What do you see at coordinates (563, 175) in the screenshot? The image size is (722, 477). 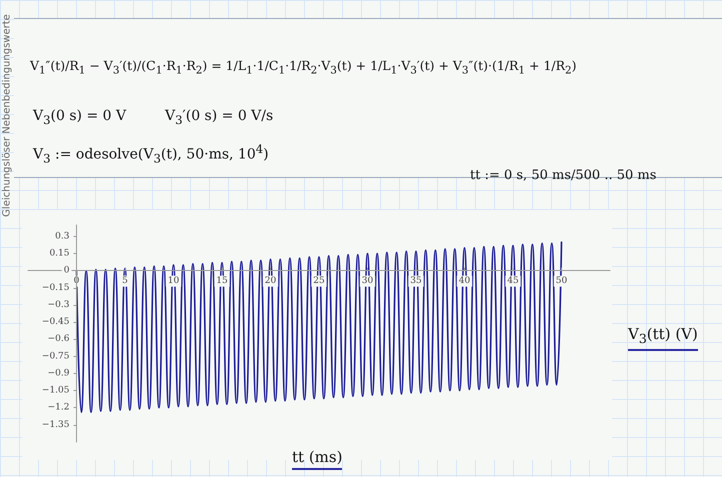 I see `text: tt := 0 s, 50 ms/500 .. 50 ms` at bounding box center [563, 175].